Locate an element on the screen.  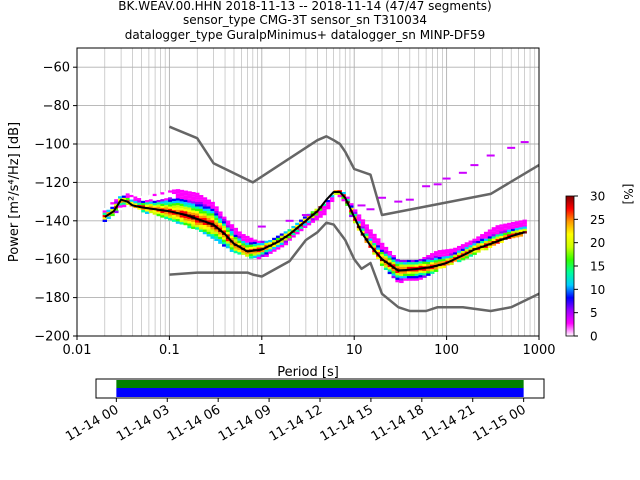
x-ticks: 0.01 0.1 1 10 100 1000 is located at coordinates (309, 347).